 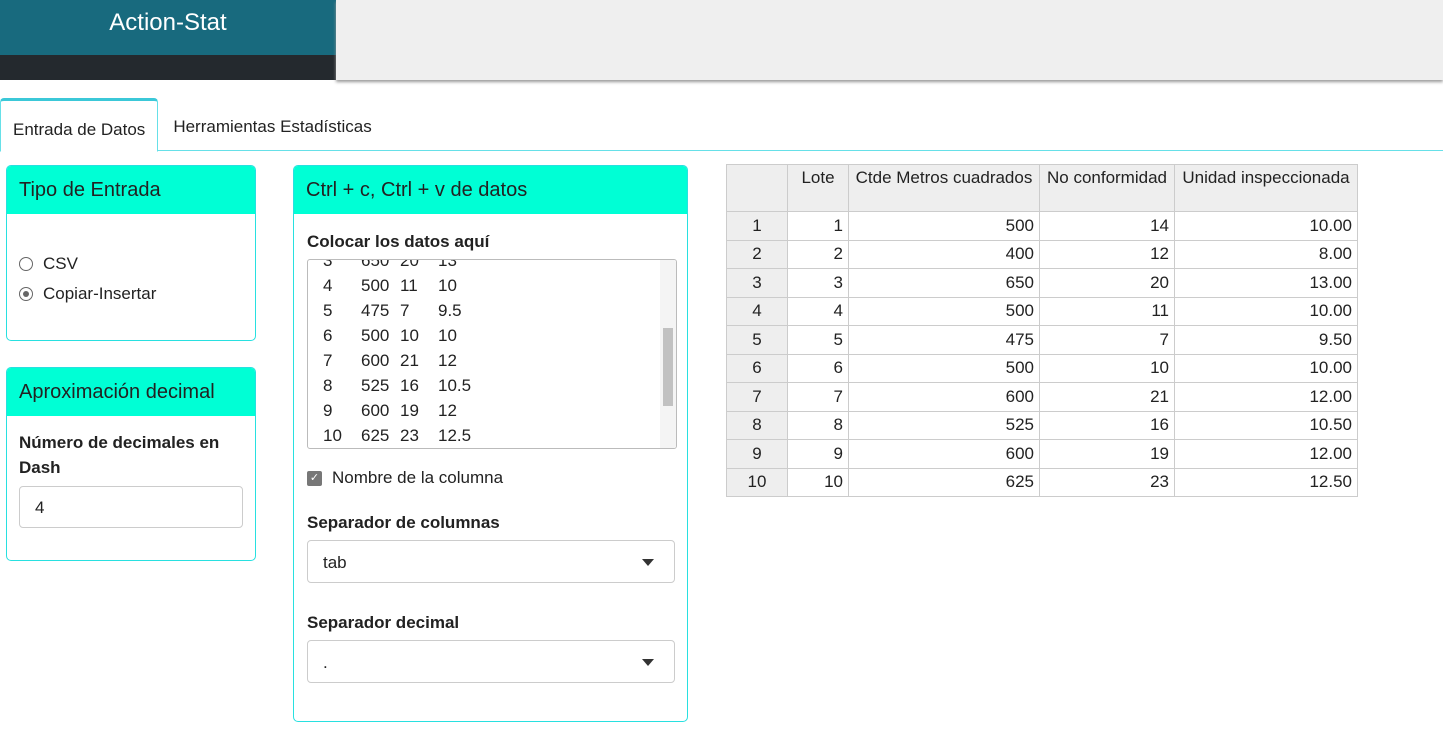 What do you see at coordinates (375, 285) in the screenshot?
I see `text-cell: 500` at bounding box center [375, 285].